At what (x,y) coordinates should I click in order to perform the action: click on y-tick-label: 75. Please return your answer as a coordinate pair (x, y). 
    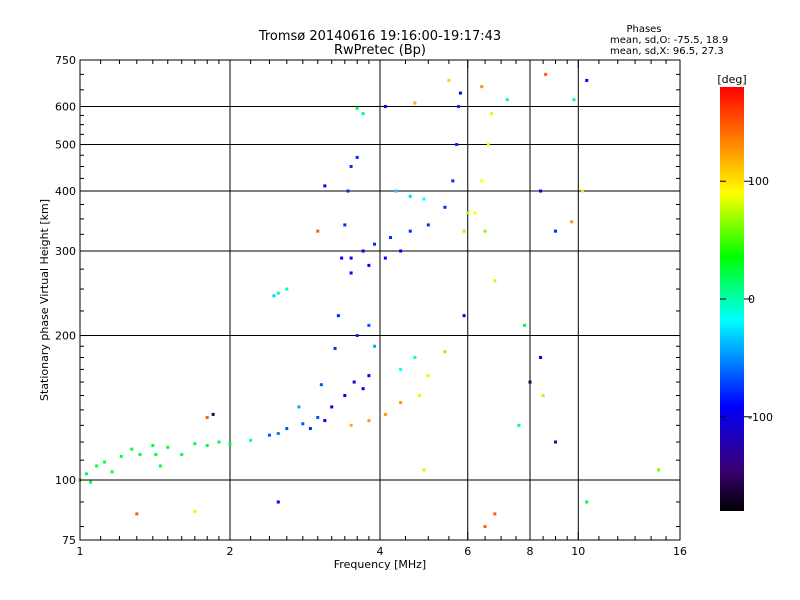
    Looking at the image, I should click on (69, 540).